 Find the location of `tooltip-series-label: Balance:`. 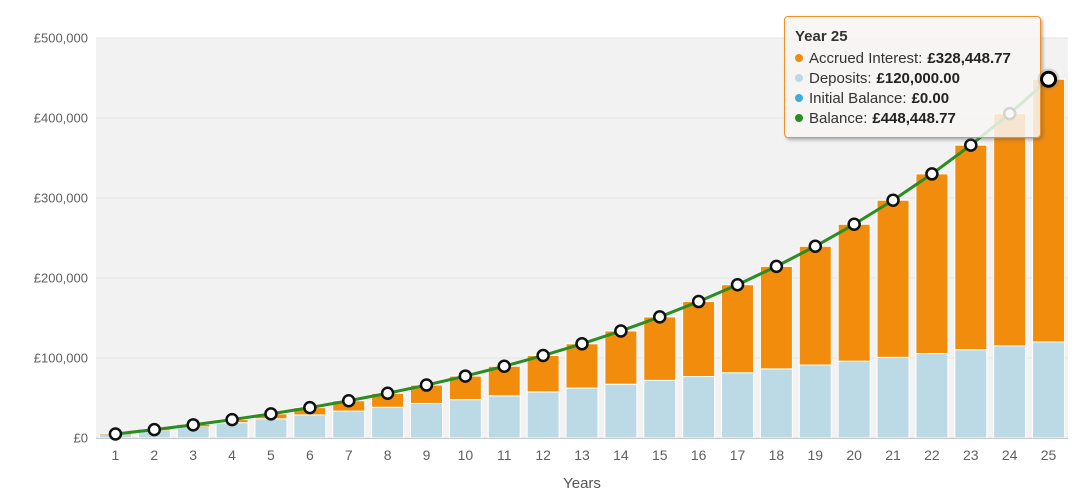

tooltip-series-label: Balance: is located at coordinates (838, 118).